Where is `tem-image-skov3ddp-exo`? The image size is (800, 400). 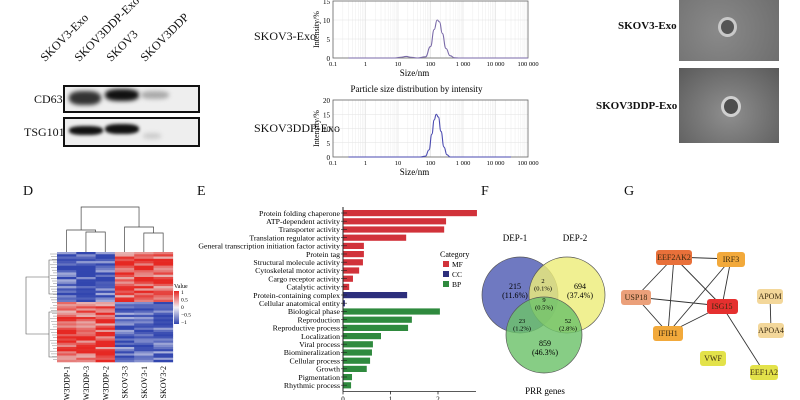 tem-image-skov3ddp-exo is located at coordinates (729, 105).